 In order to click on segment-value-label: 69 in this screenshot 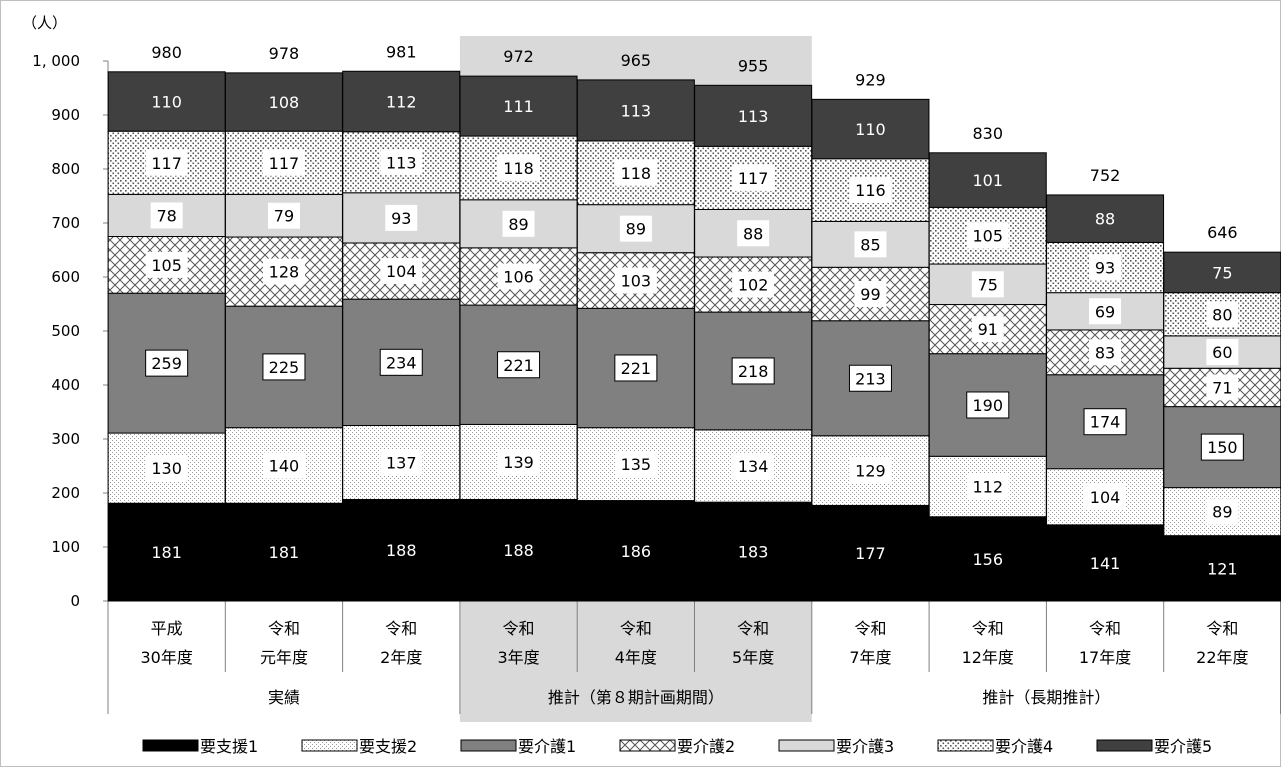, I will do `click(1105, 311)`.